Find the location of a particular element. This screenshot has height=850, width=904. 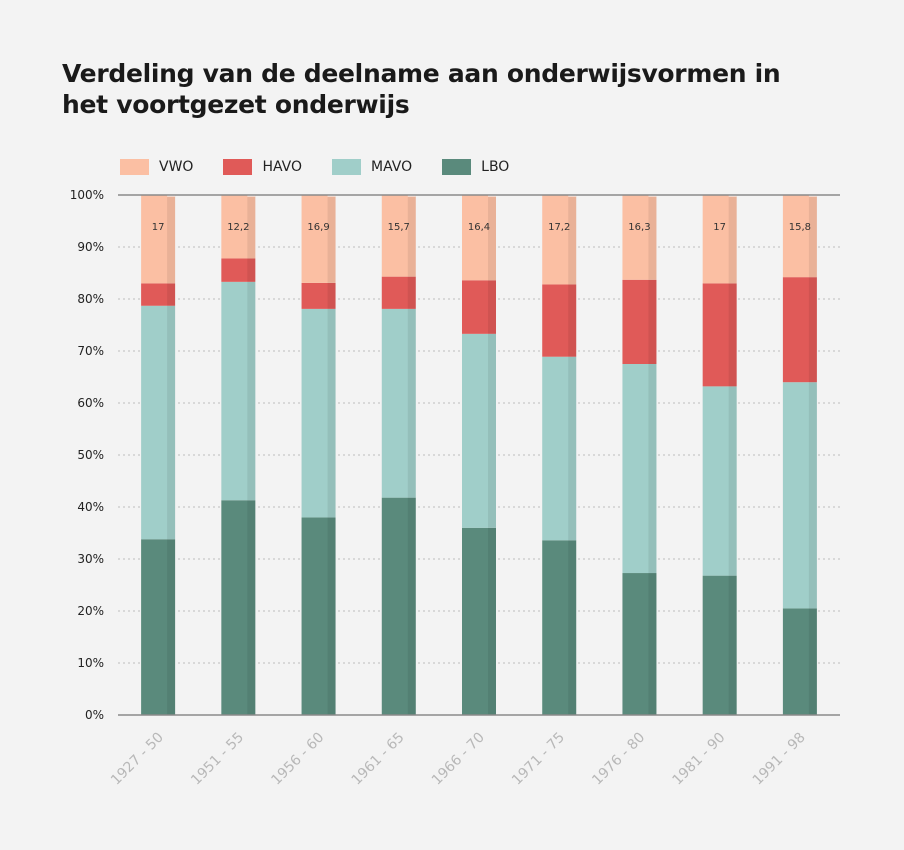

value-label-vwo: 12,2 is located at coordinates (238, 227).